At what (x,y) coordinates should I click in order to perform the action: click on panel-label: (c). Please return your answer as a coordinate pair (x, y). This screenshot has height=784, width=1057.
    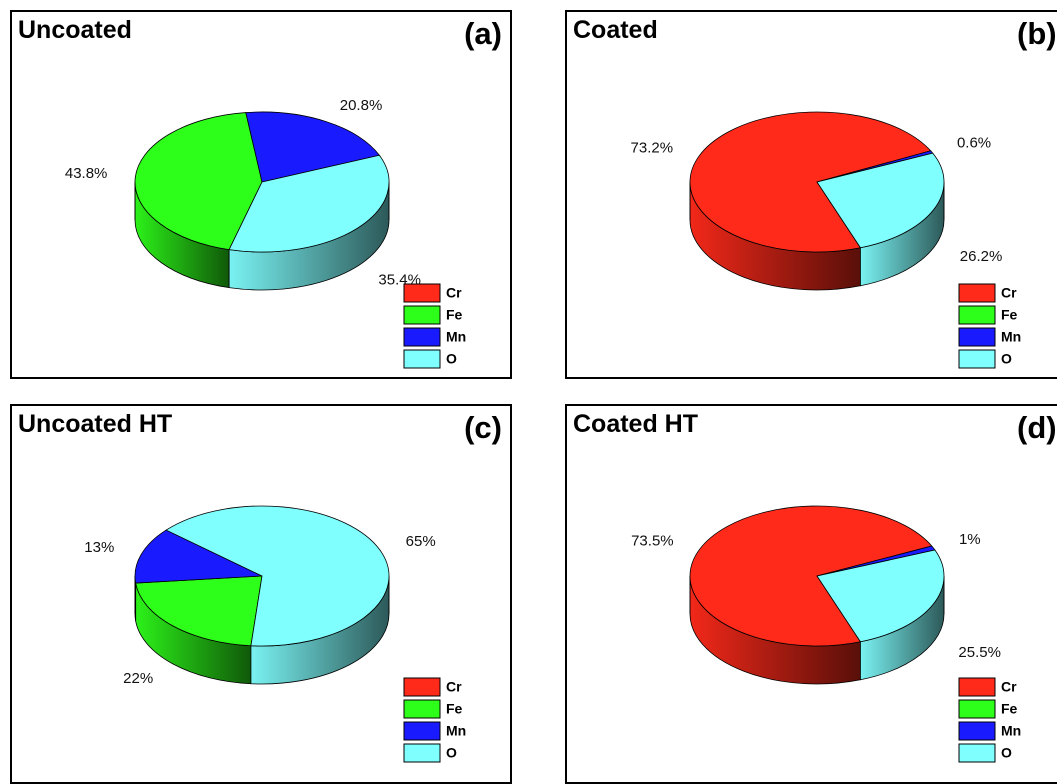
    Looking at the image, I should click on (483, 427).